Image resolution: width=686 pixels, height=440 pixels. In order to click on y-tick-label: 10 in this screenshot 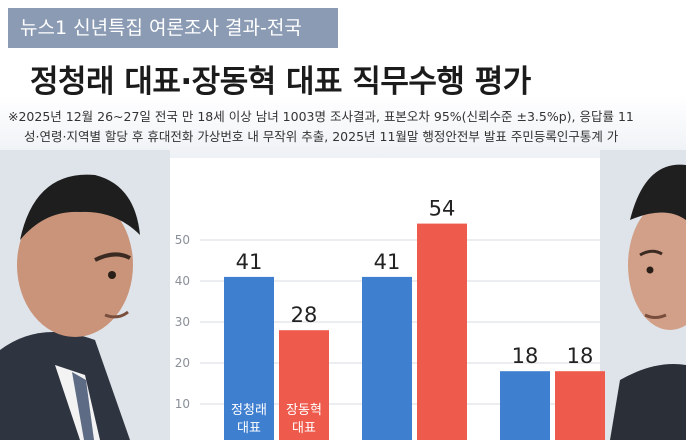, I will do `click(182, 404)`.